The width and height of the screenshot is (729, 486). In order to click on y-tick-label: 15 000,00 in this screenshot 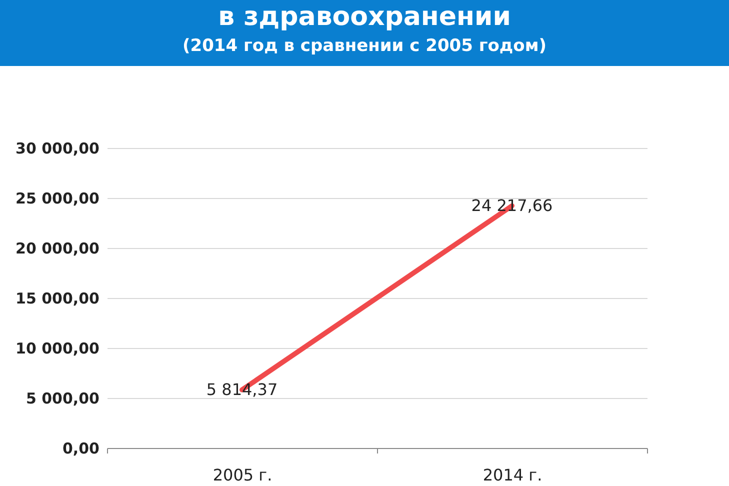, I will do `click(58, 299)`.